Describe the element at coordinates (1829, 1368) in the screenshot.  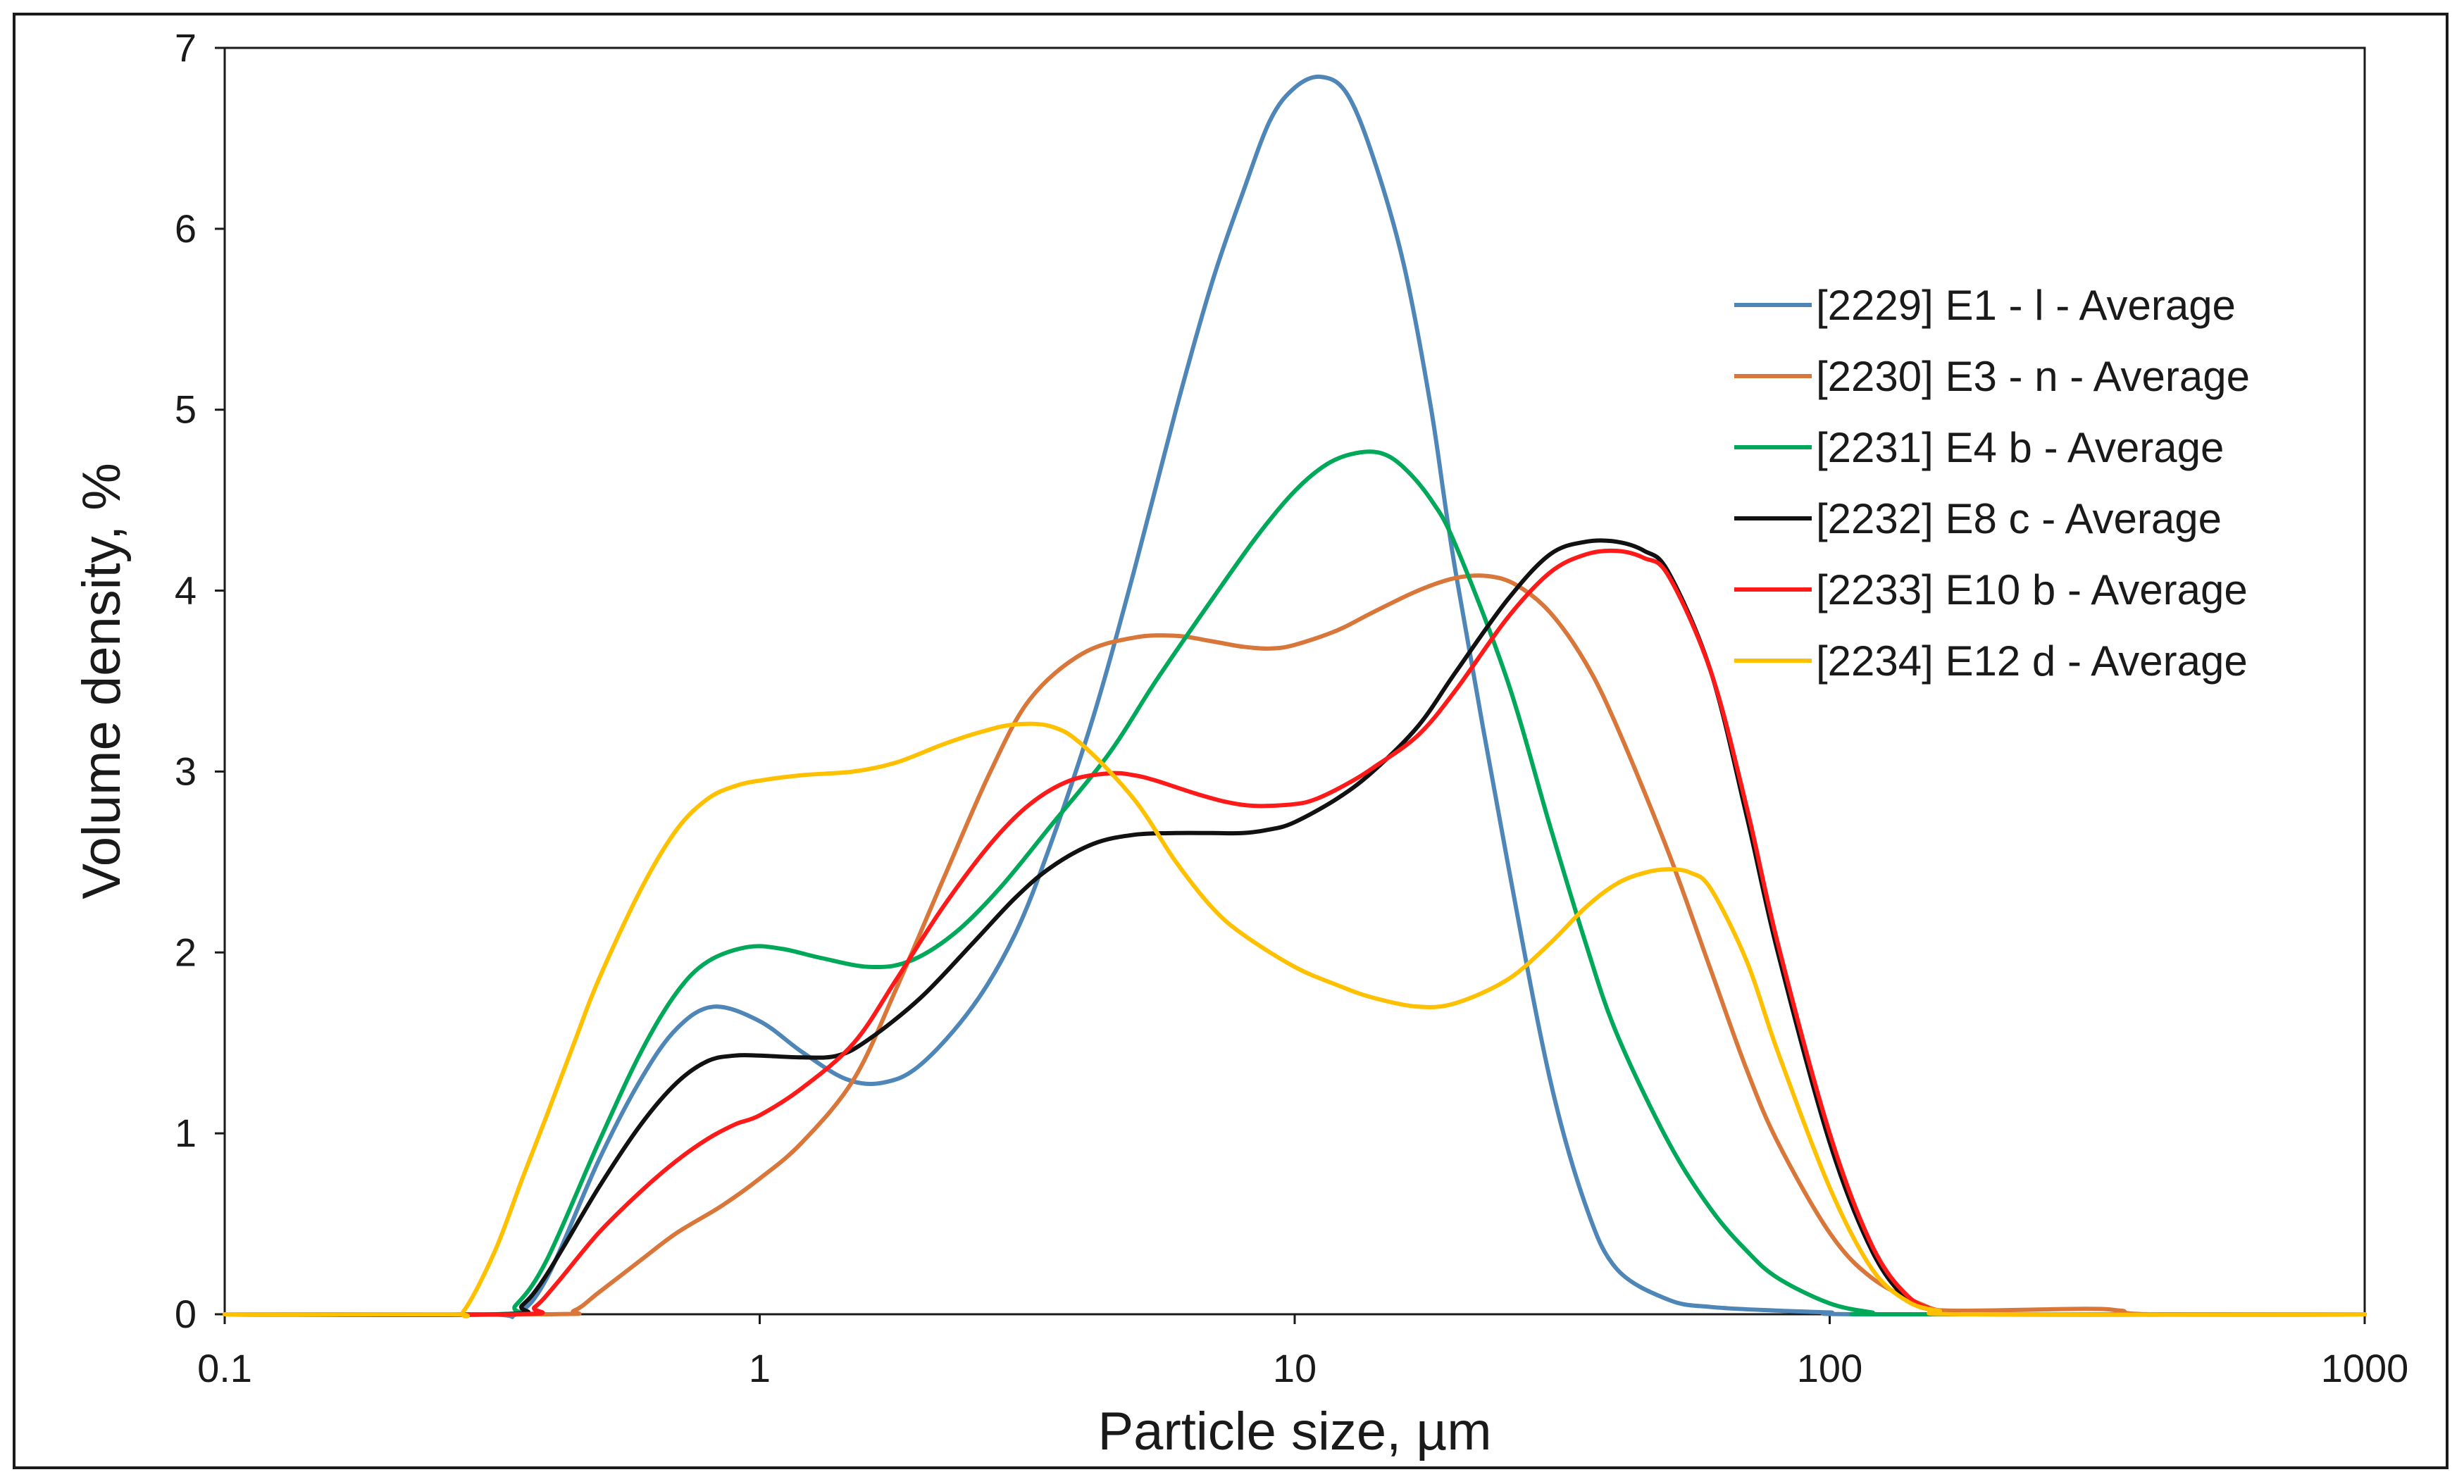
I see `x-tick-label: 100` at that location.